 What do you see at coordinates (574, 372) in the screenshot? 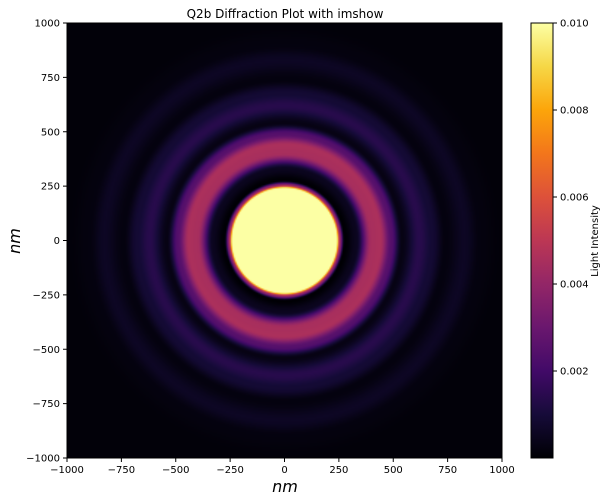
I see `colorbar-tick-label: 0.002` at bounding box center [574, 372].